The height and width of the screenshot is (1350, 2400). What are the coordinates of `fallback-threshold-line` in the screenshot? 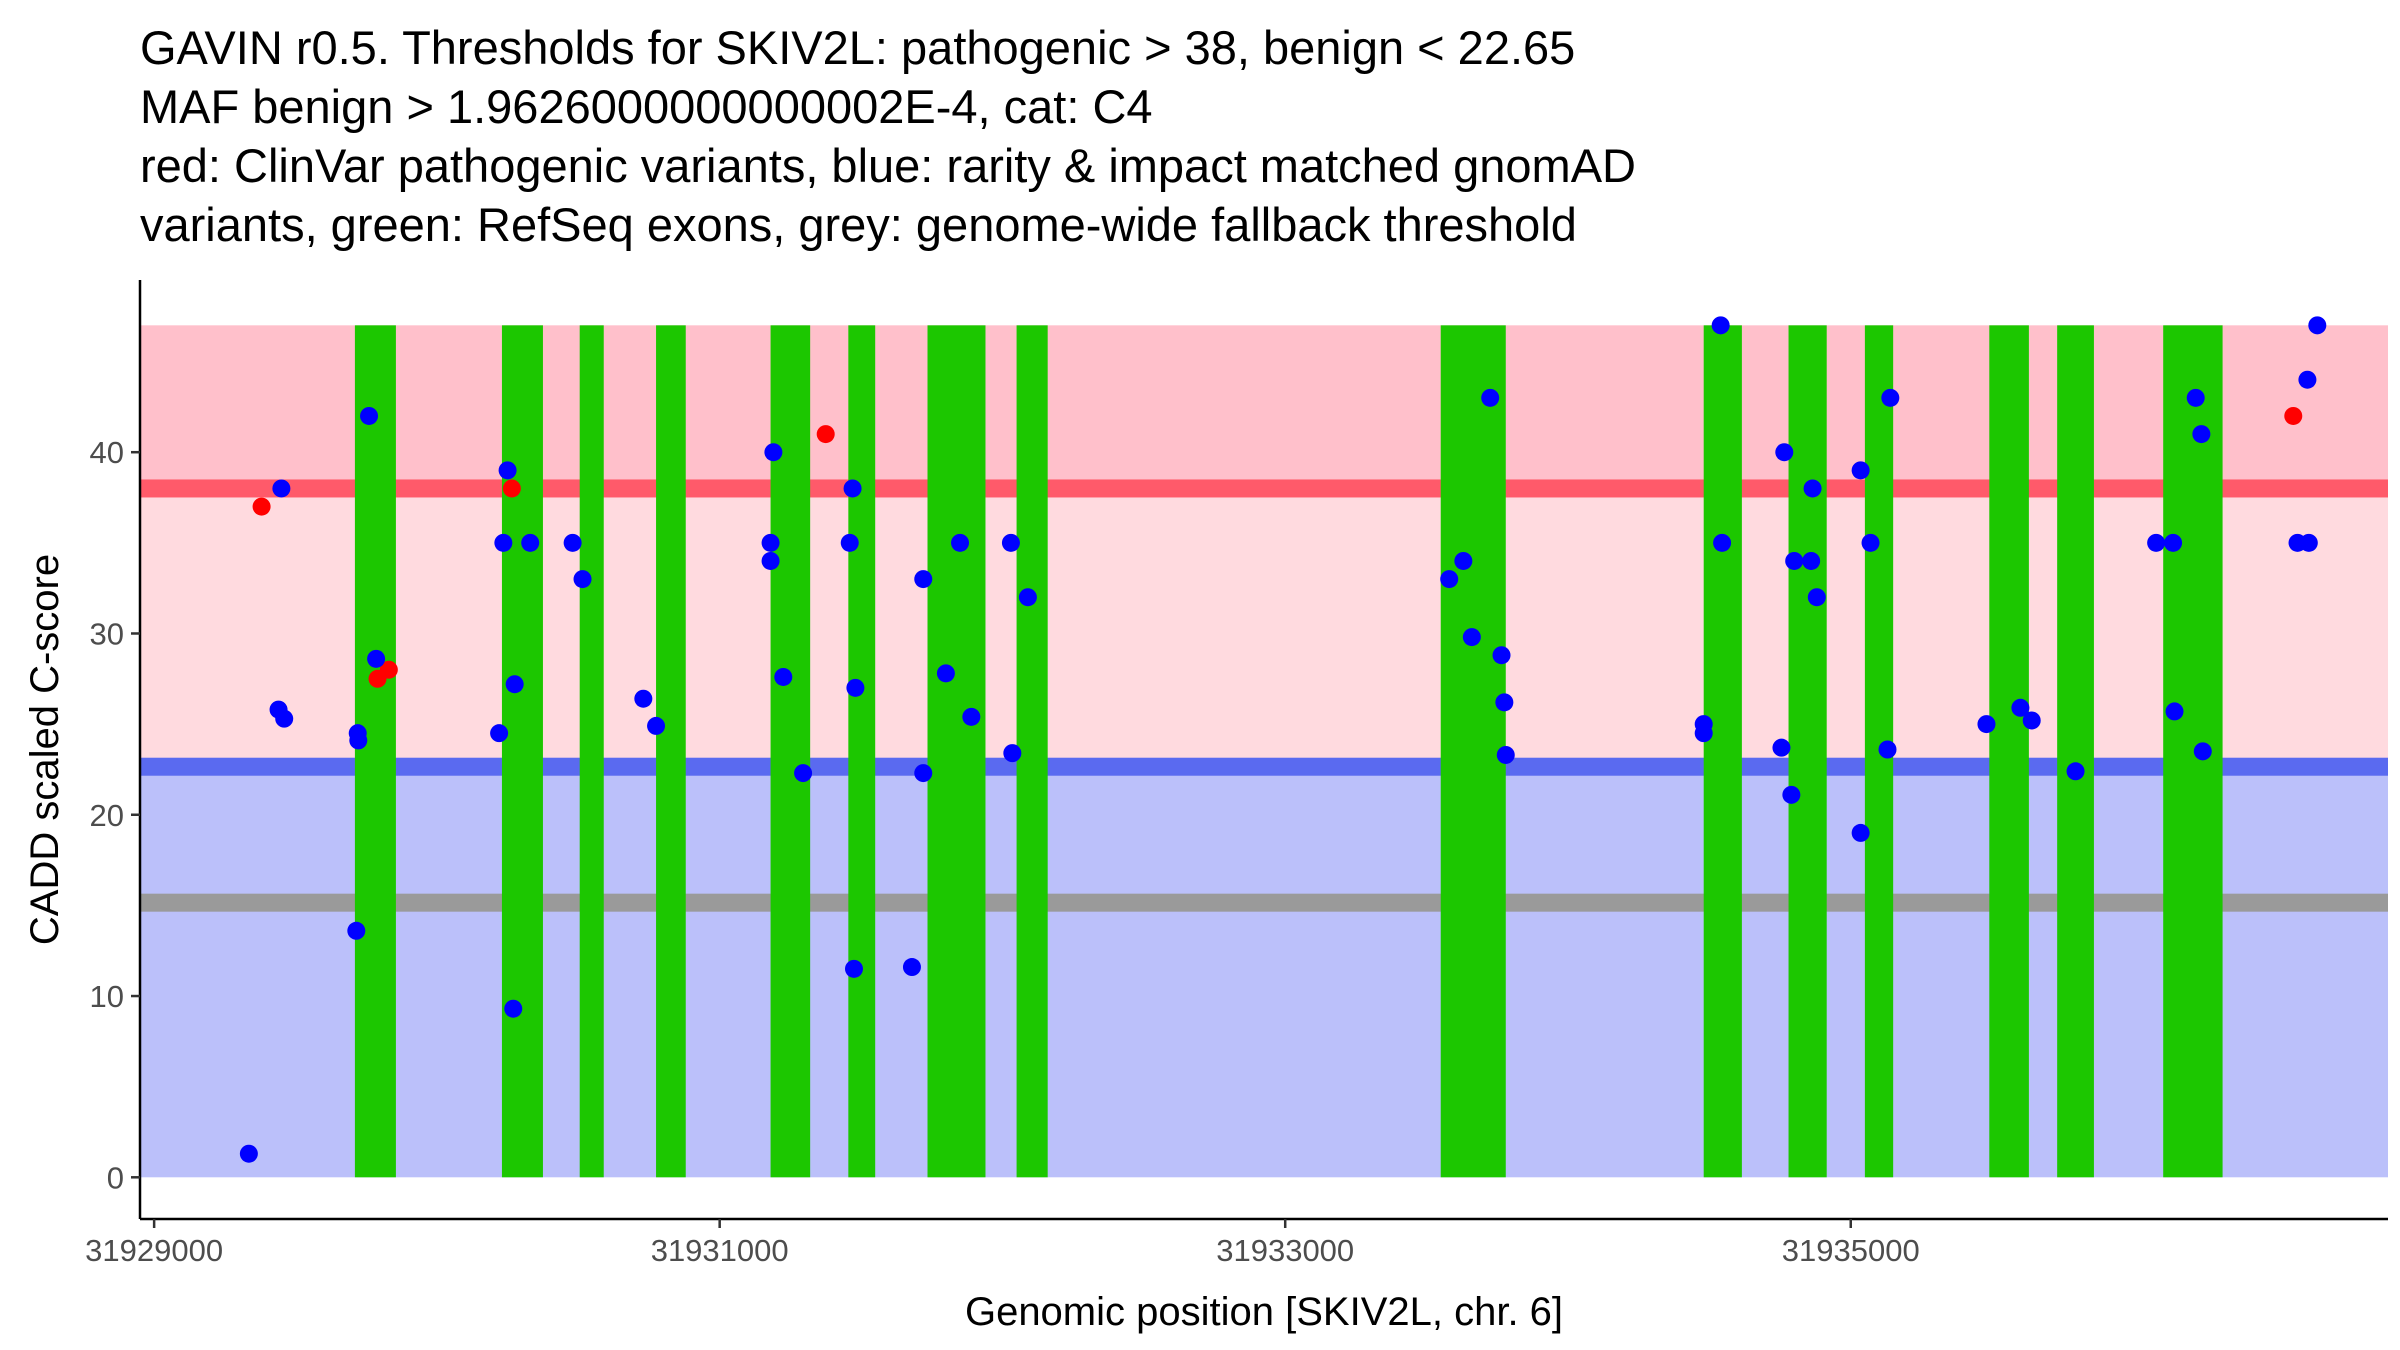 It's located at (1264, 902).